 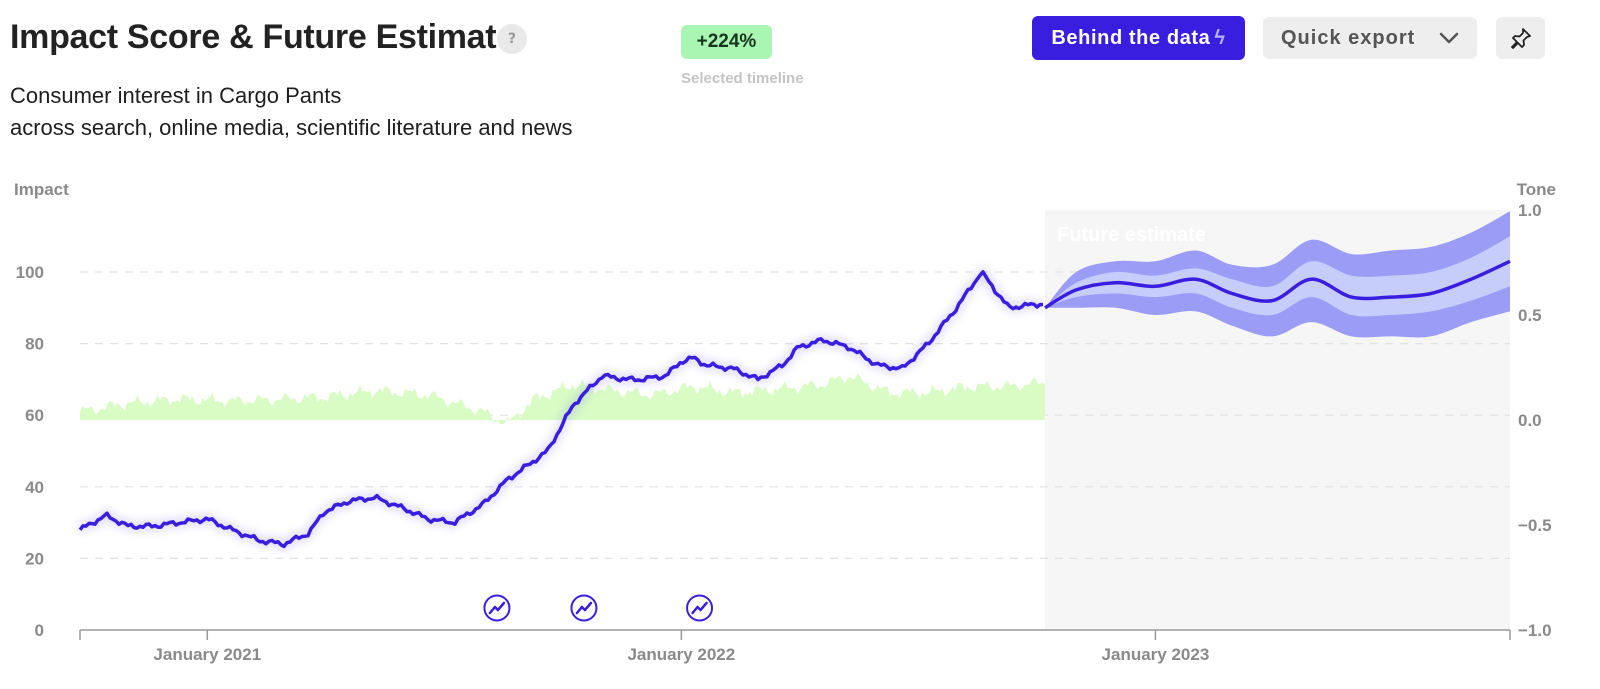 I want to click on y-tick-label: 40, so click(x=34, y=487).